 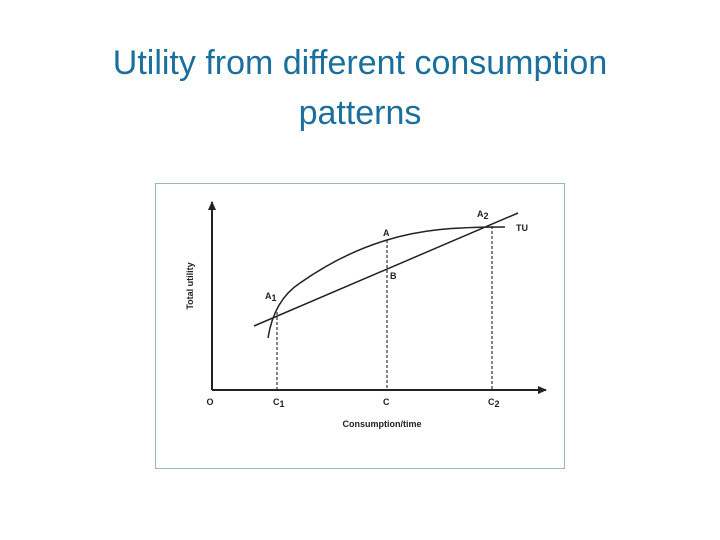 I want to click on x-mark-label: C, so click(x=386, y=402).